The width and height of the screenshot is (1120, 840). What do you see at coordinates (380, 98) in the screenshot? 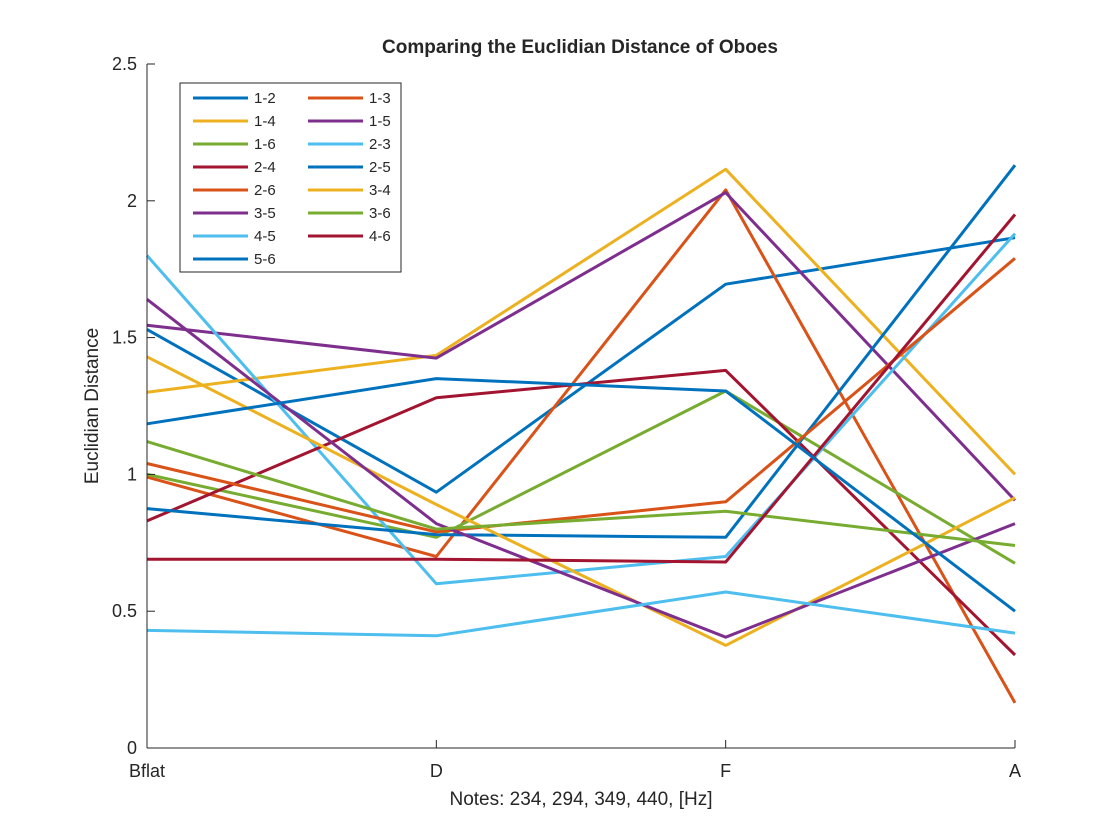
I see `legend-label-1-3: 1-3` at bounding box center [380, 98].